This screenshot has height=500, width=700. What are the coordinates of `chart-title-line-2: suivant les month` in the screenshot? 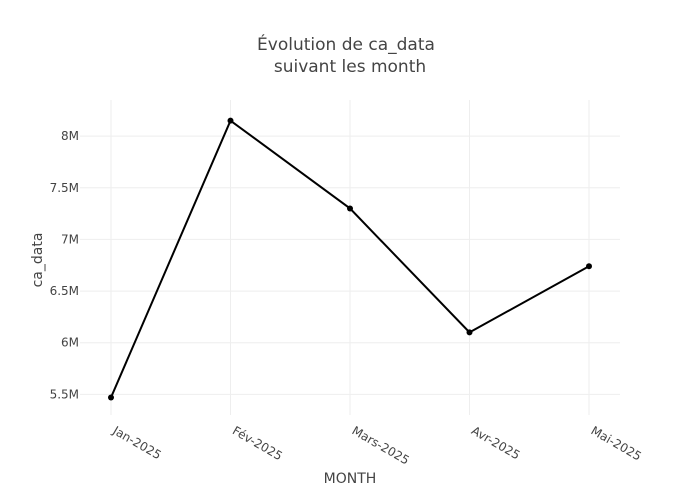 It's located at (350, 67).